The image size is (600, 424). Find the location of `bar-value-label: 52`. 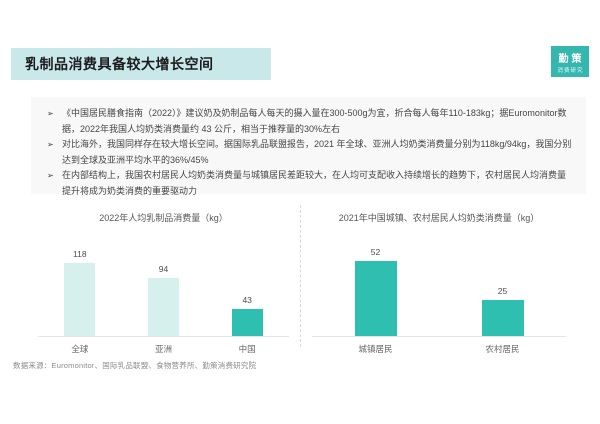

bar-value-label: 52 is located at coordinates (375, 252).